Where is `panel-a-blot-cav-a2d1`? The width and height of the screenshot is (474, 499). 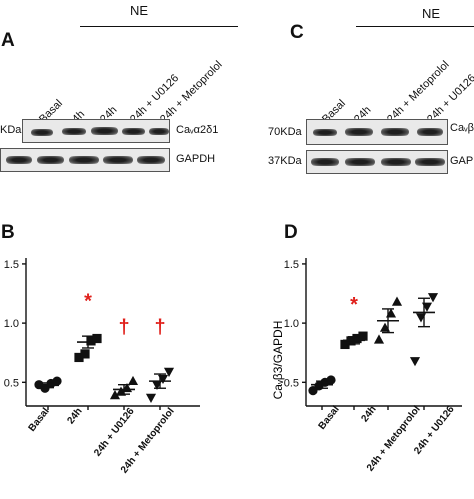
panel-a-blot-cav-a2d1 is located at coordinates (96, 131).